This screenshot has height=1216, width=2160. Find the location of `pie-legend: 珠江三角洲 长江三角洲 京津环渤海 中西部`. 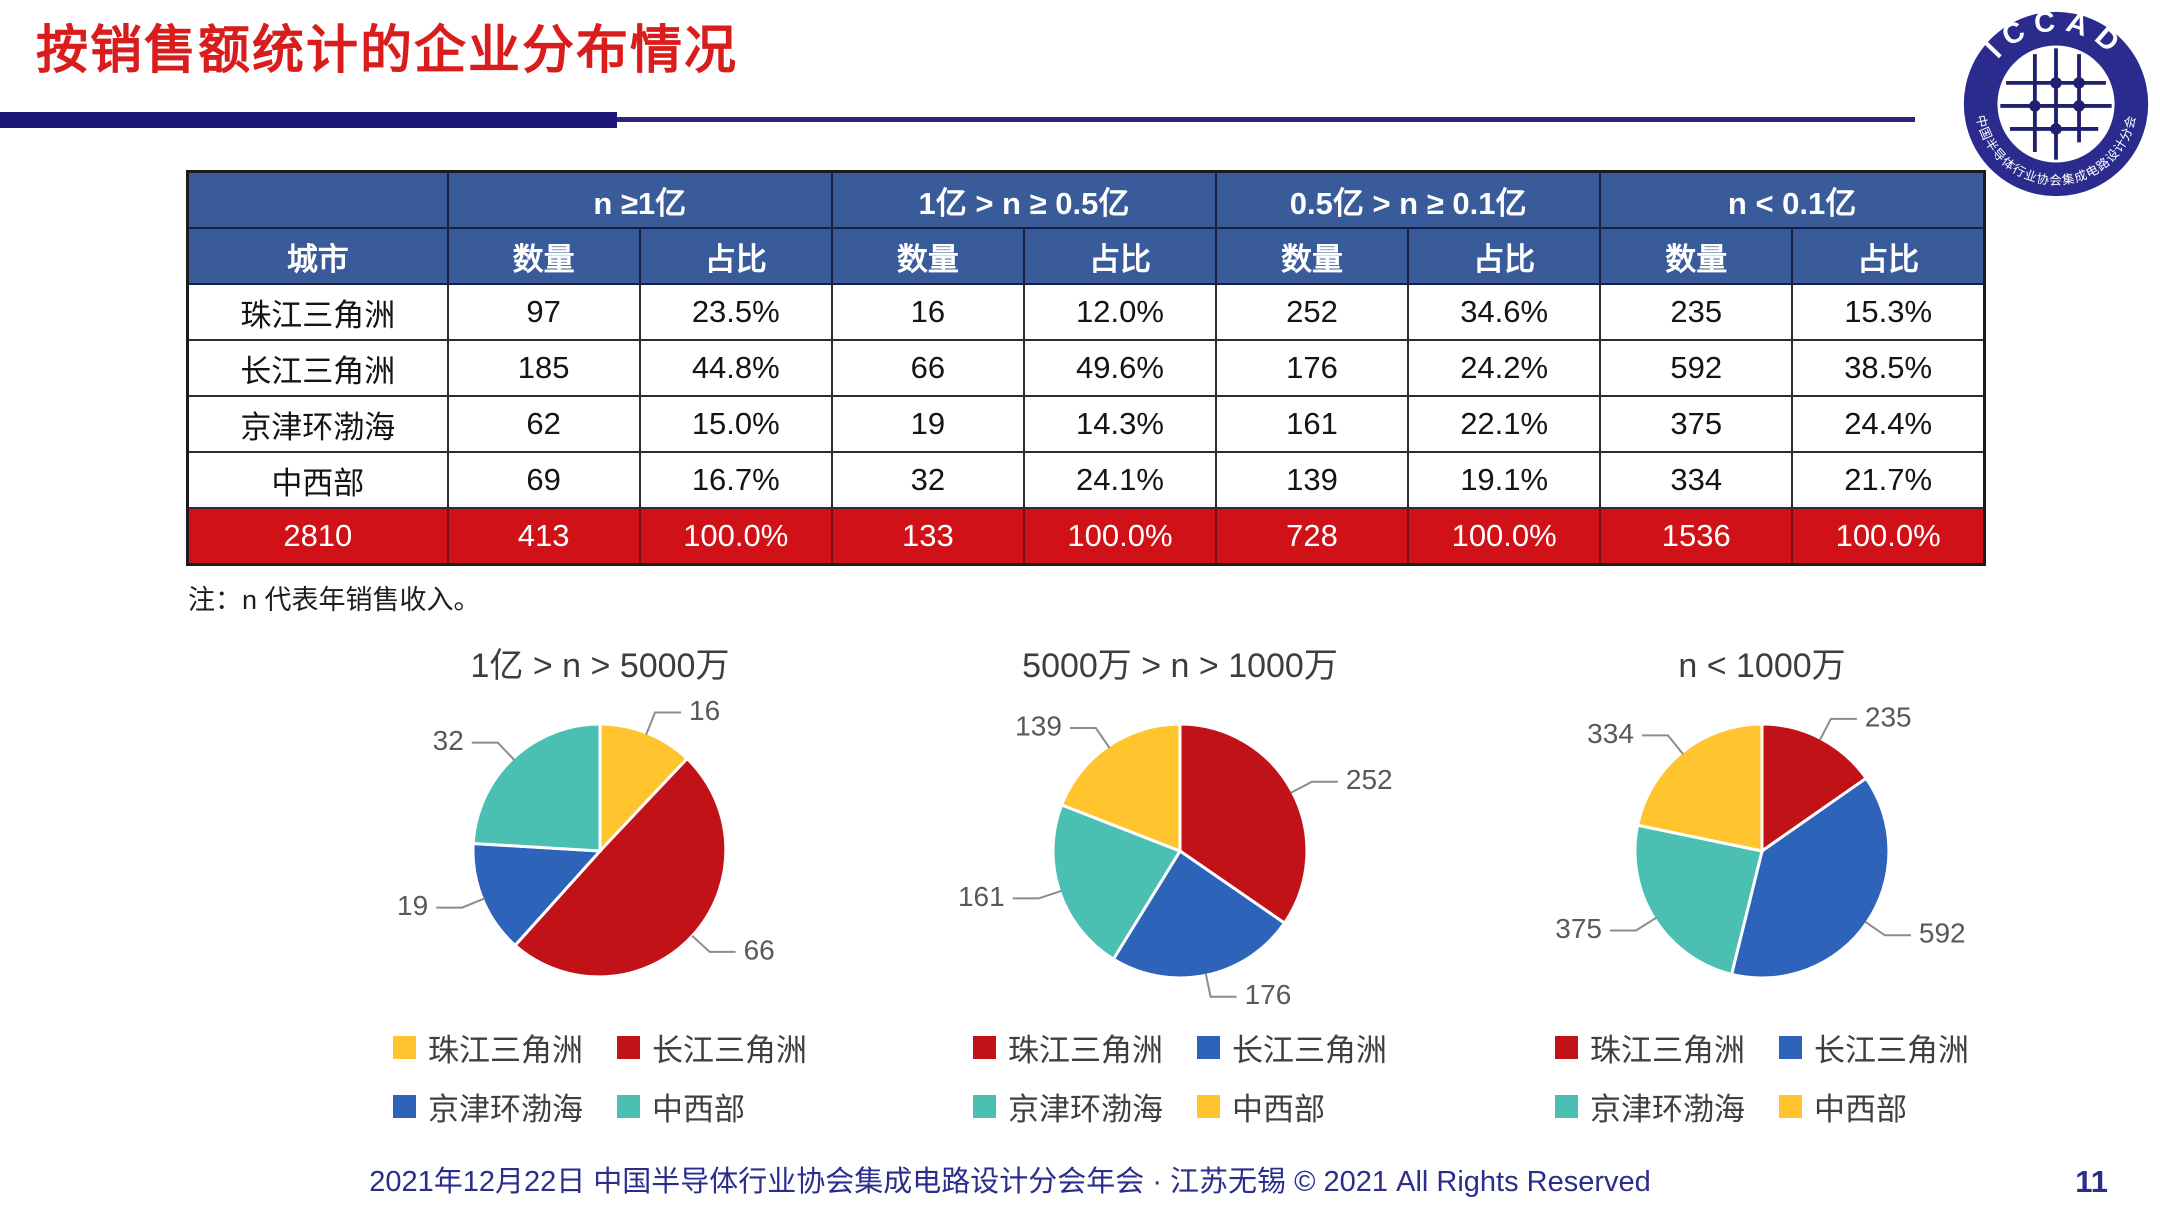

pie-legend: 珠江三角洲 长江三角洲 京津环渤海 中西部 is located at coordinates (600, 1077).